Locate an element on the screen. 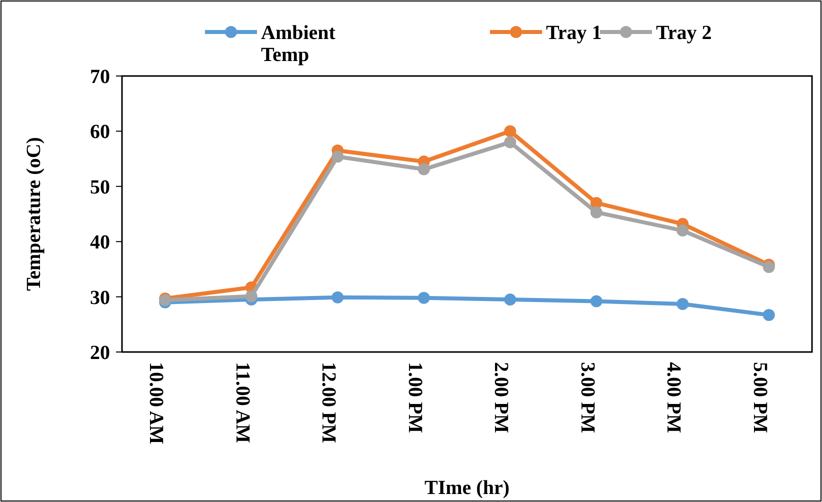 The width and height of the screenshot is (822, 502). x-tick-label: 12.00 PM is located at coordinates (329, 403).